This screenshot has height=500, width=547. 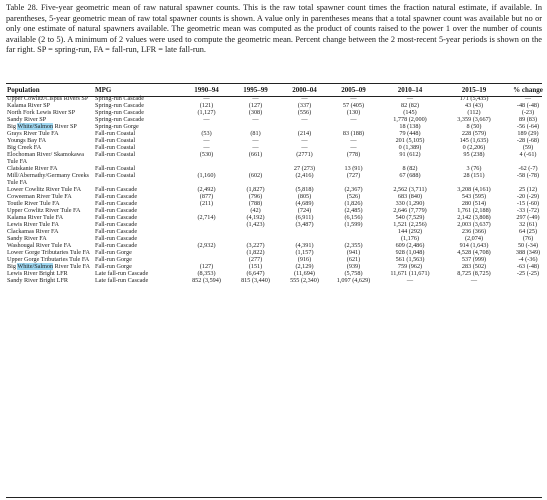 I want to click on count-cell: 815 (3,440), so click(x=255, y=280).